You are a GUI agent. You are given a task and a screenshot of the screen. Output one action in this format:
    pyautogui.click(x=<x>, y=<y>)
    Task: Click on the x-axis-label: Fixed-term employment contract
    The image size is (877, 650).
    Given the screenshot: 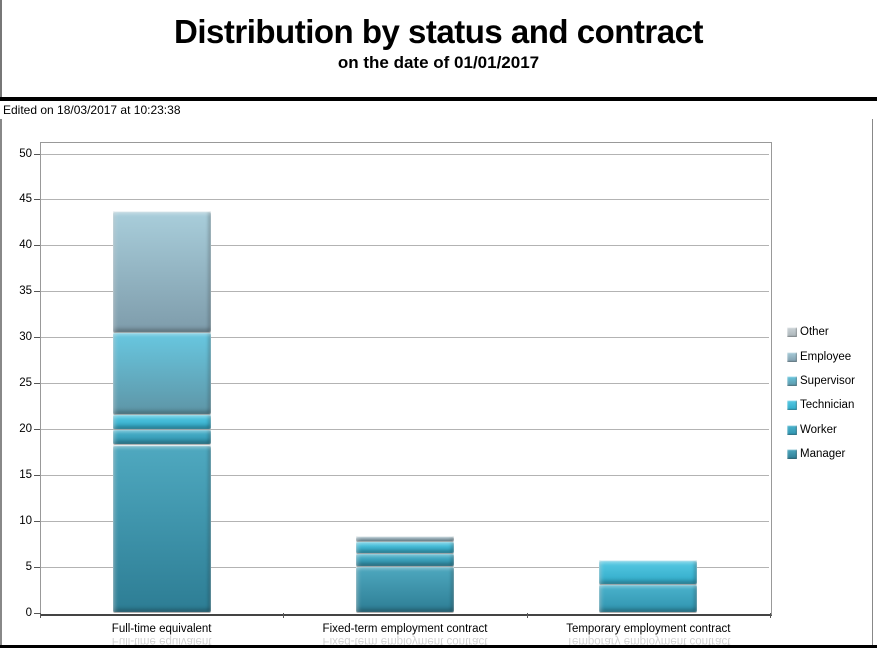 What is the action you would take?
    pyautogui.click(x=405, y=629)
    